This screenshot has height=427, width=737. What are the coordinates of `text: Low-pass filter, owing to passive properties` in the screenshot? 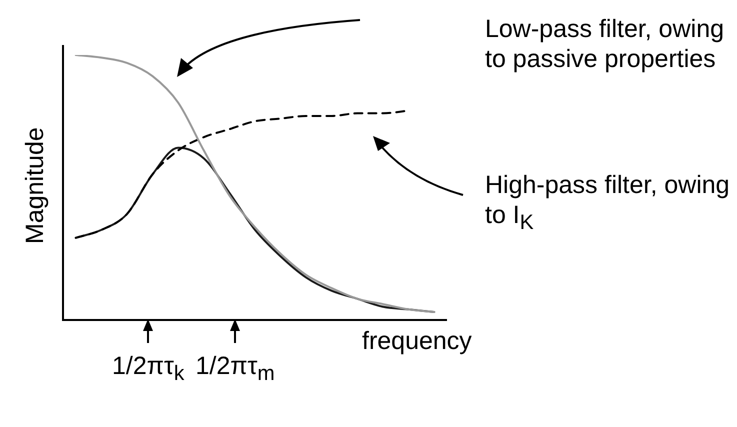 It's located at (605, 44).